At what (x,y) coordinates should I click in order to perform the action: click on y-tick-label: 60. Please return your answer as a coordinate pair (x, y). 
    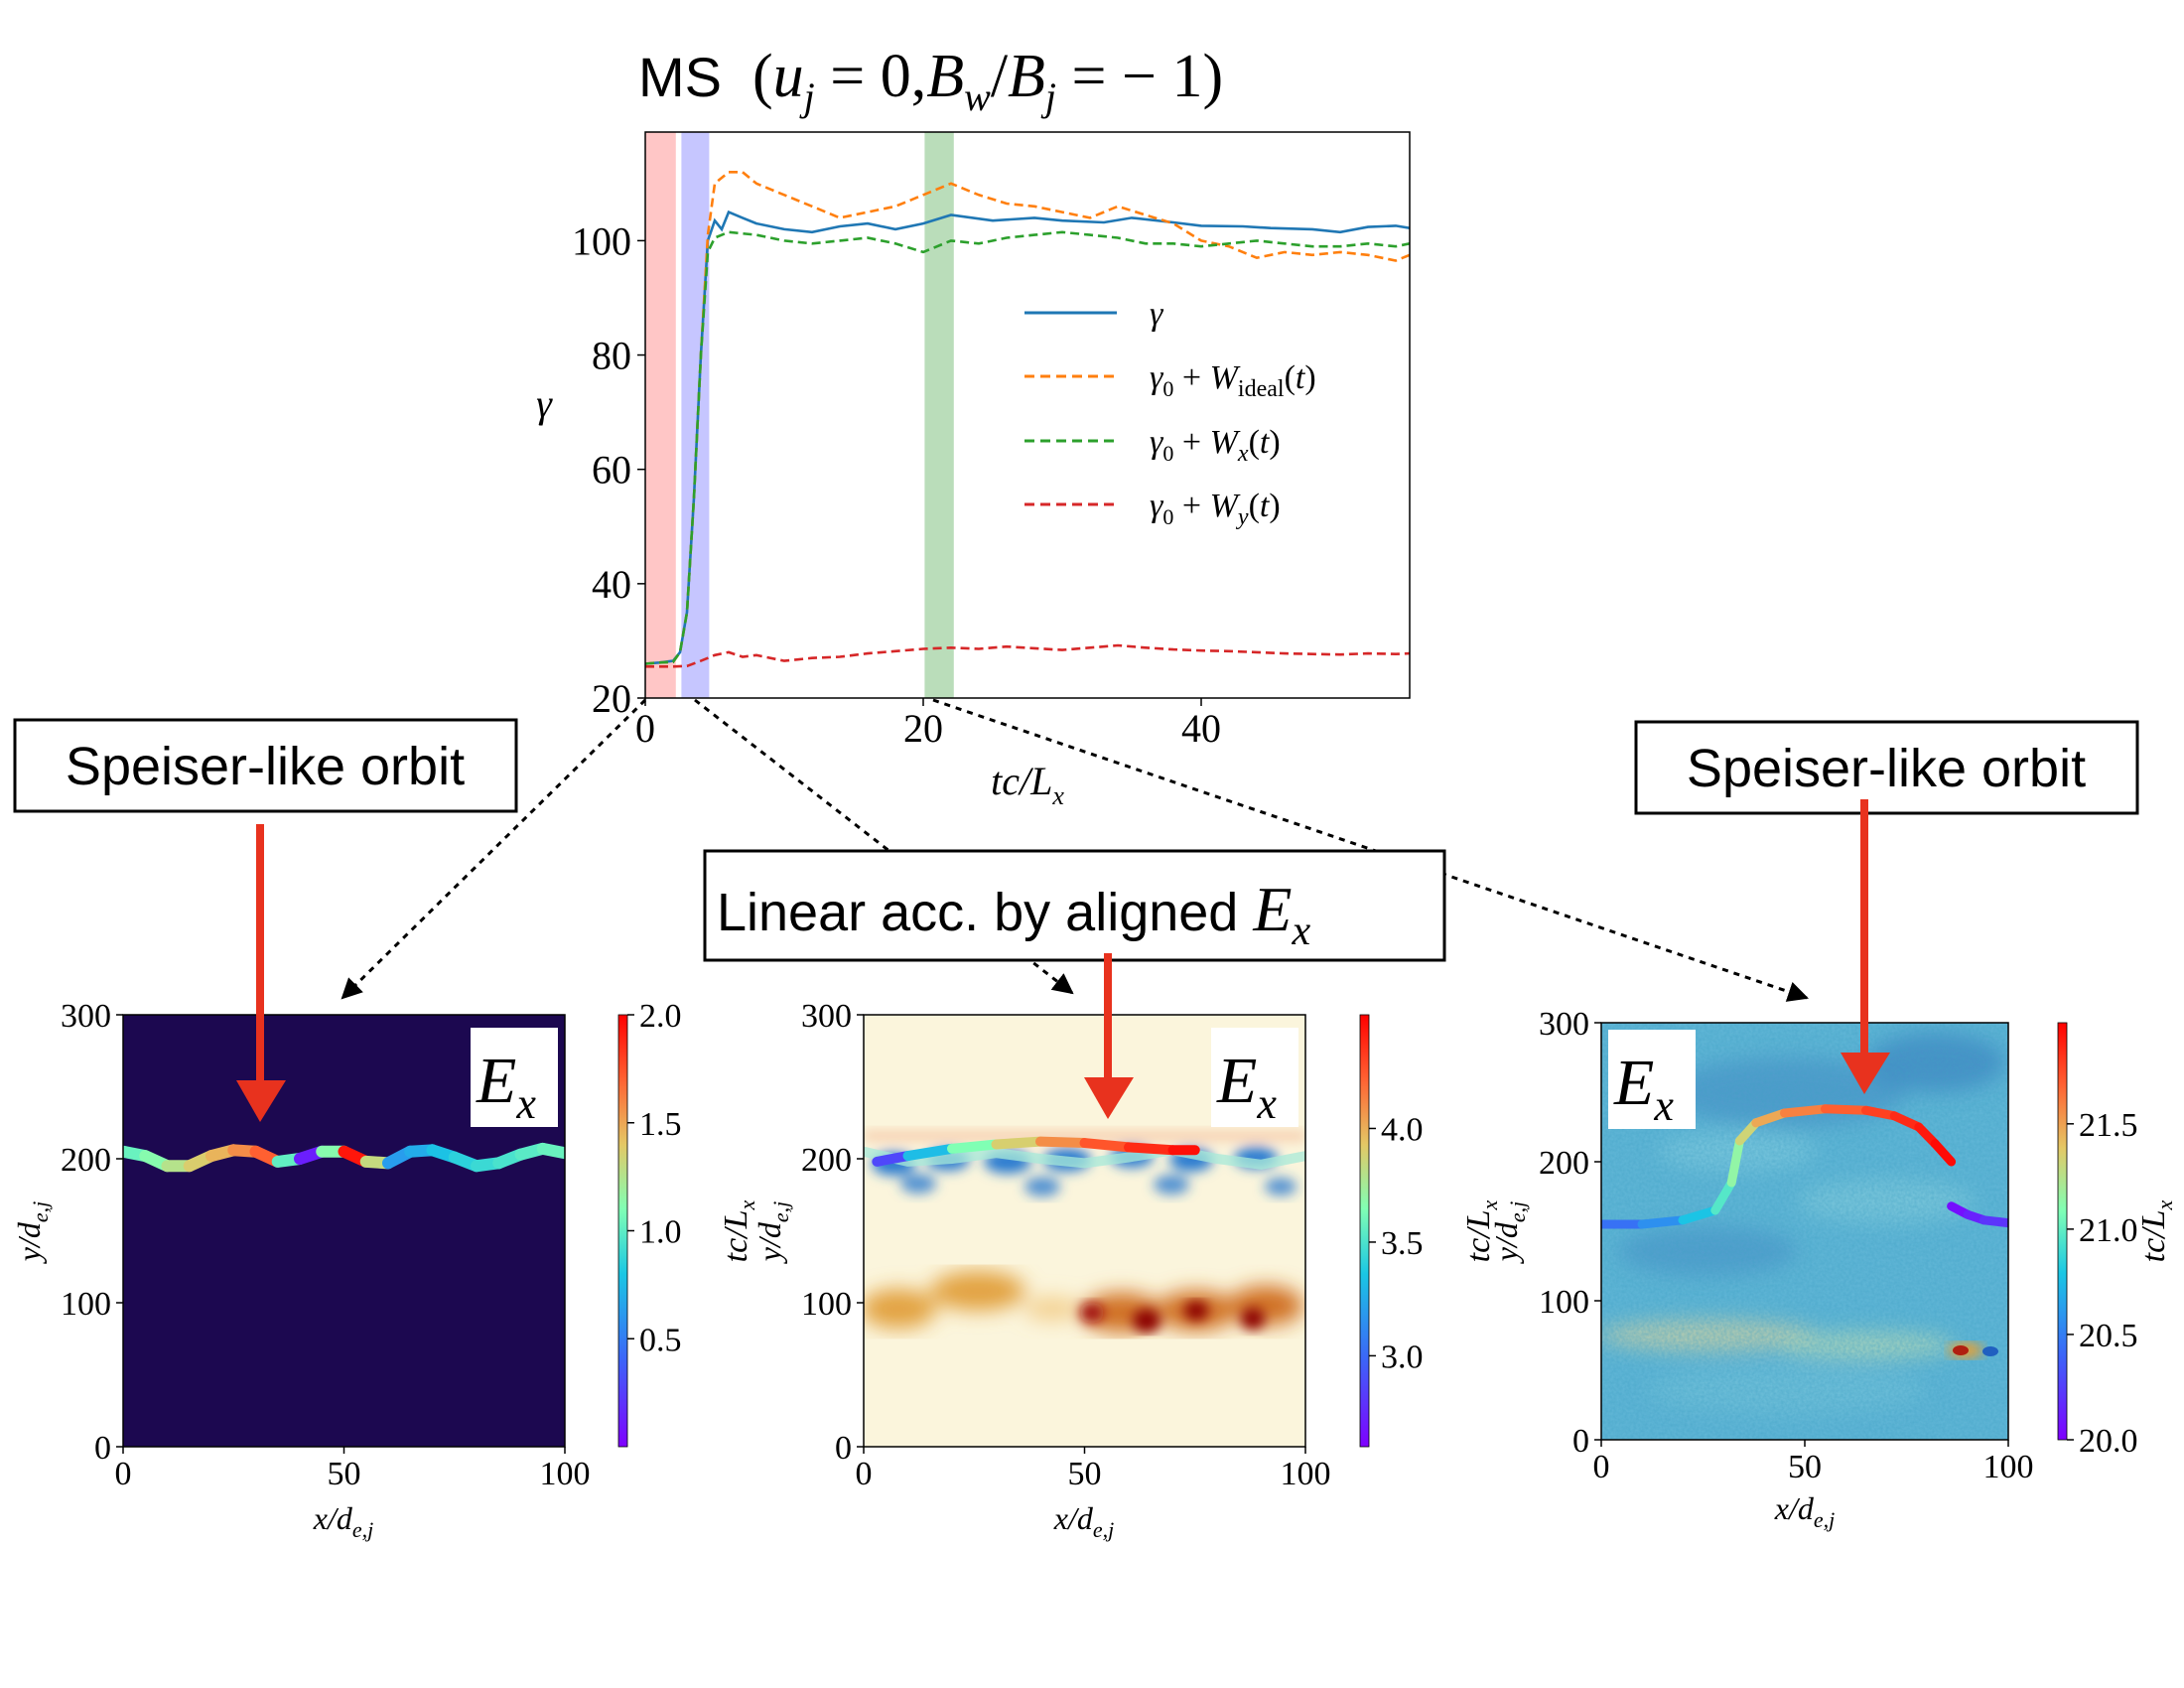
    Looking at the image, I should click on (611, 470).